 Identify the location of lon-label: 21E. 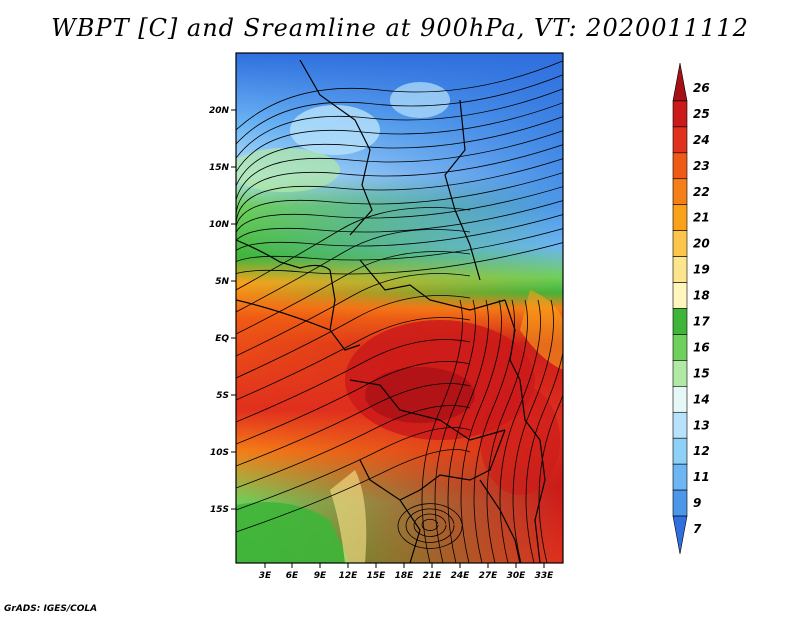
(433, 576).